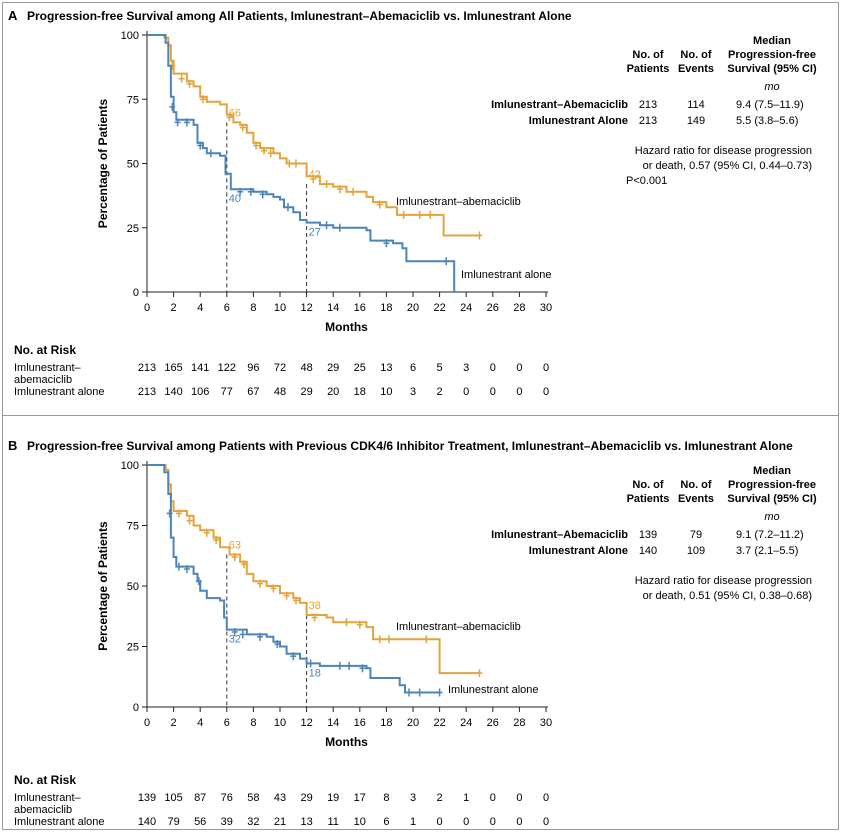 This screenshot has width=843, height=834. What do you see at coordinates (301, 163) in the screenshot?
I see `panel-a-mono-curve` at bounding box center [301, 163].